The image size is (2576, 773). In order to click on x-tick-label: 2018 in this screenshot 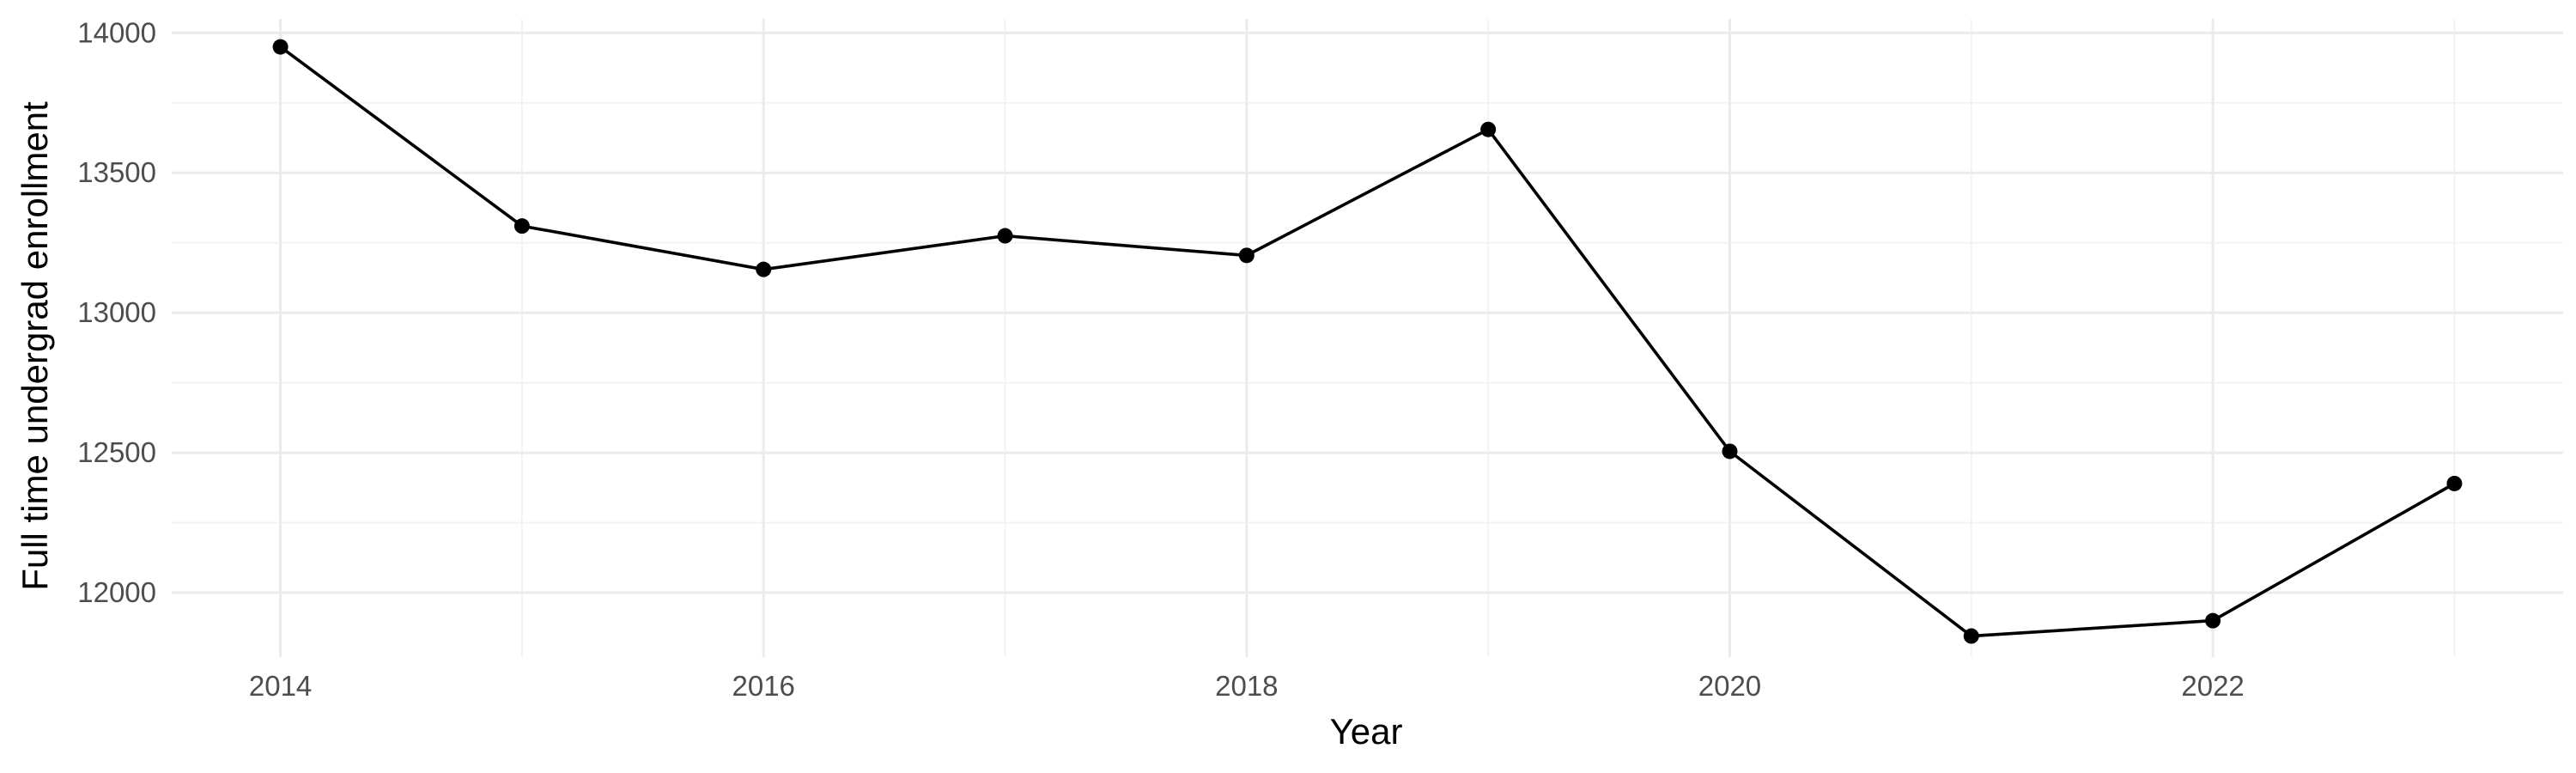, I will do `click(1246, 686)`.